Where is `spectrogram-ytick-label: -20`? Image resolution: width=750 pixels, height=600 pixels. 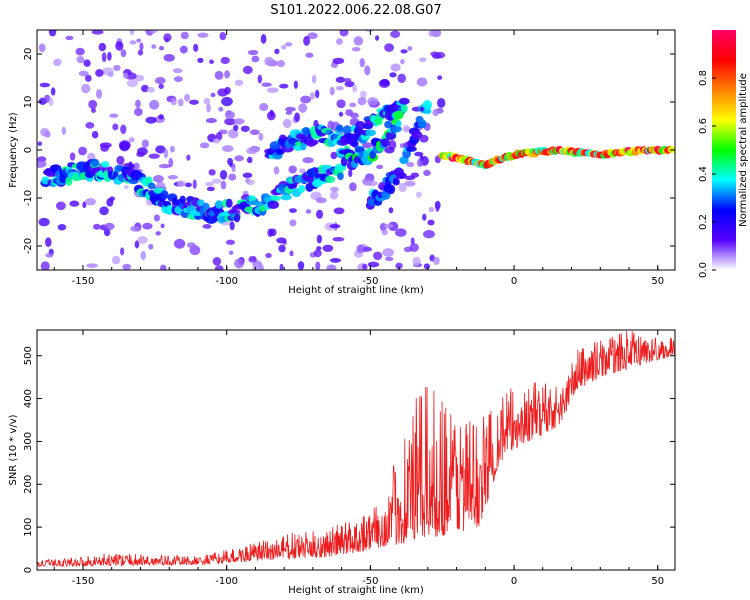
spectrogram-ytick-label: -20 is located at coordinates (28, 246).